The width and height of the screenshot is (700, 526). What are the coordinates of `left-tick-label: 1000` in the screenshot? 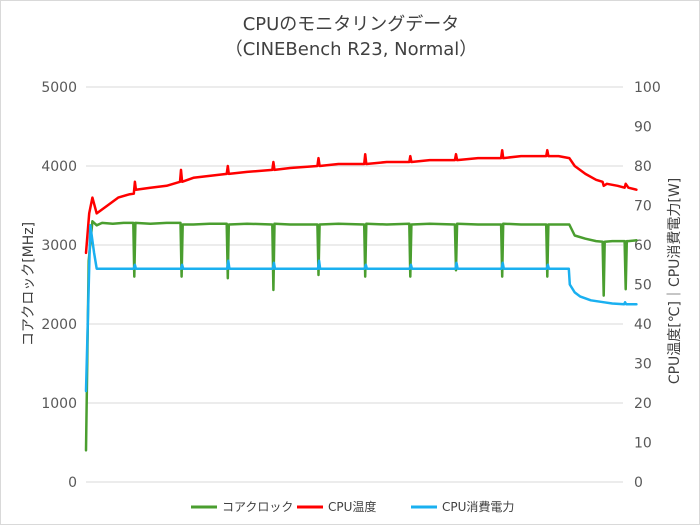 It's located at (59, 404).